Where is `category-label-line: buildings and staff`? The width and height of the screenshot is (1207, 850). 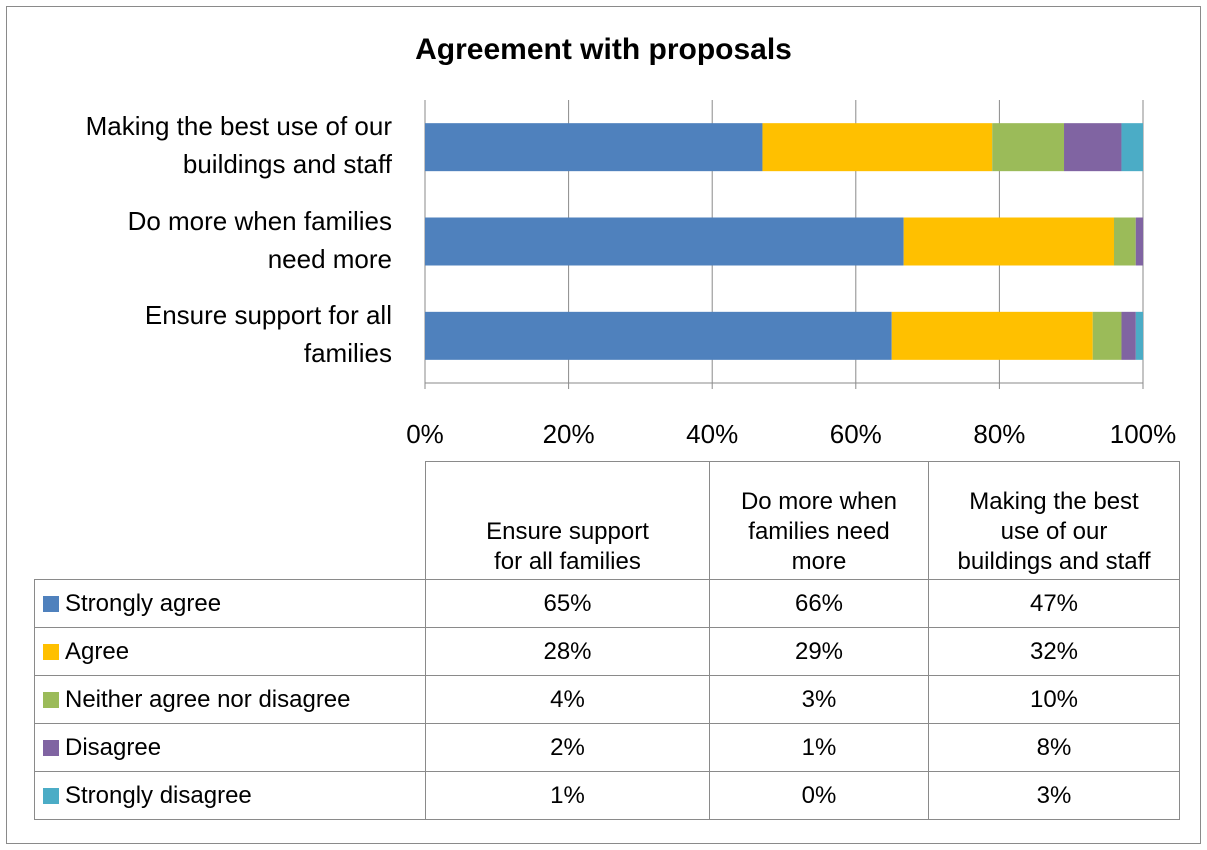
category-label-line: buildings and staff is located at coordinates (287, 164).